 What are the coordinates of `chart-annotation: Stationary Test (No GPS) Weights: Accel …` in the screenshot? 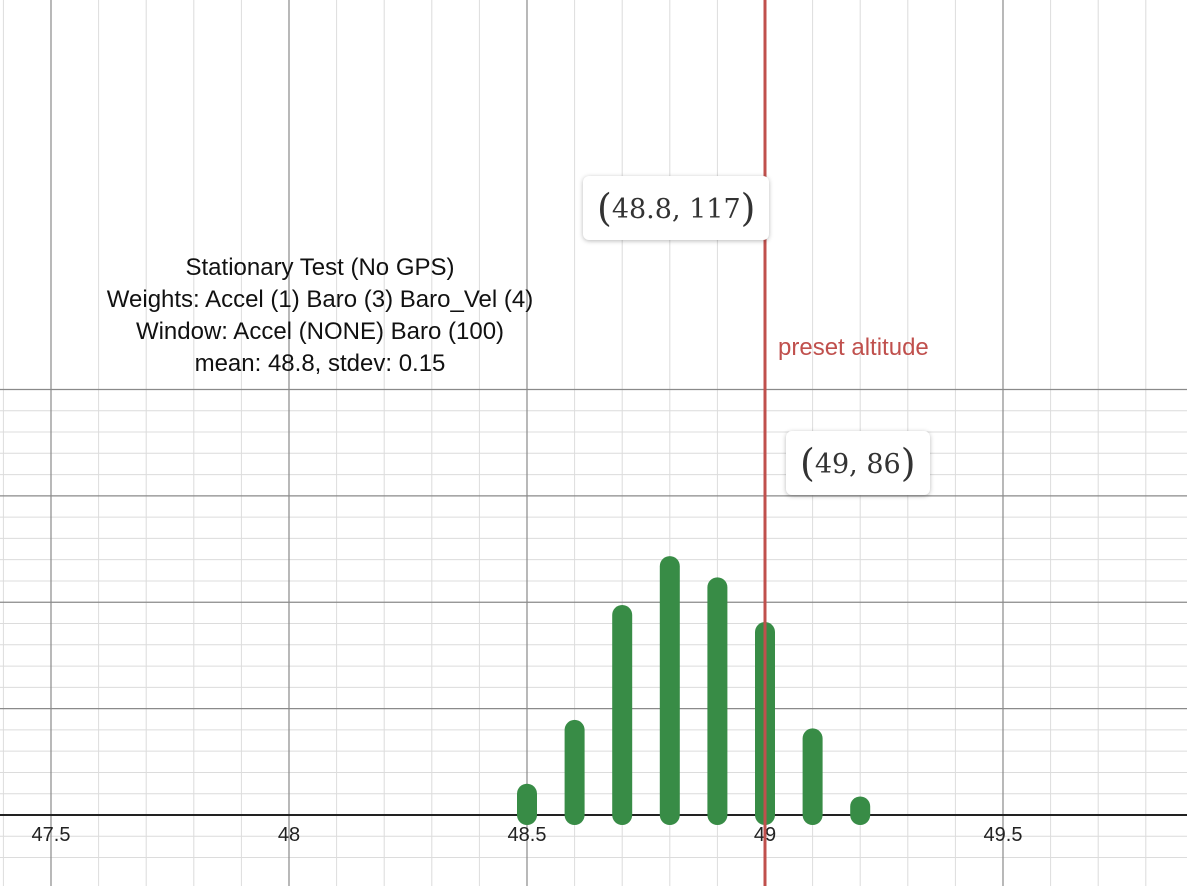 It's located at (320, 316).